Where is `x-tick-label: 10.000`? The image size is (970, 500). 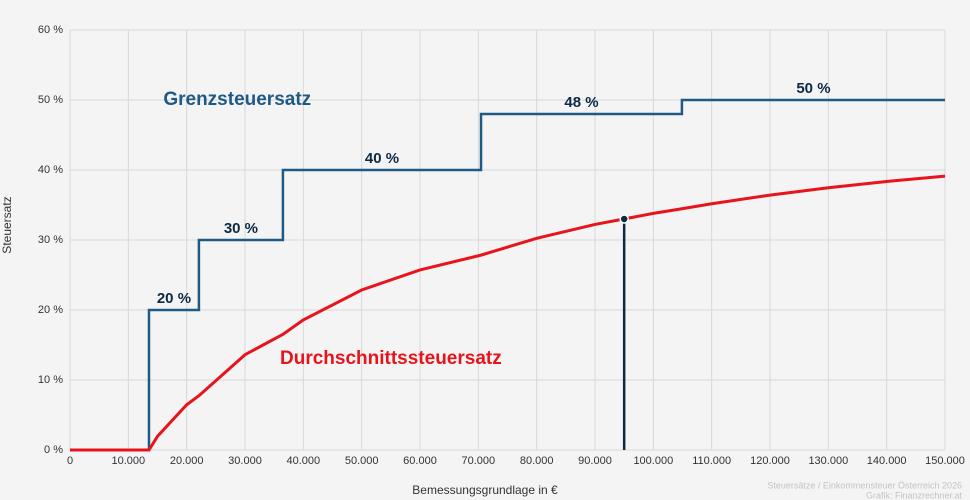 x-tick-label: 10.000 is located at coordinates (129, 461).